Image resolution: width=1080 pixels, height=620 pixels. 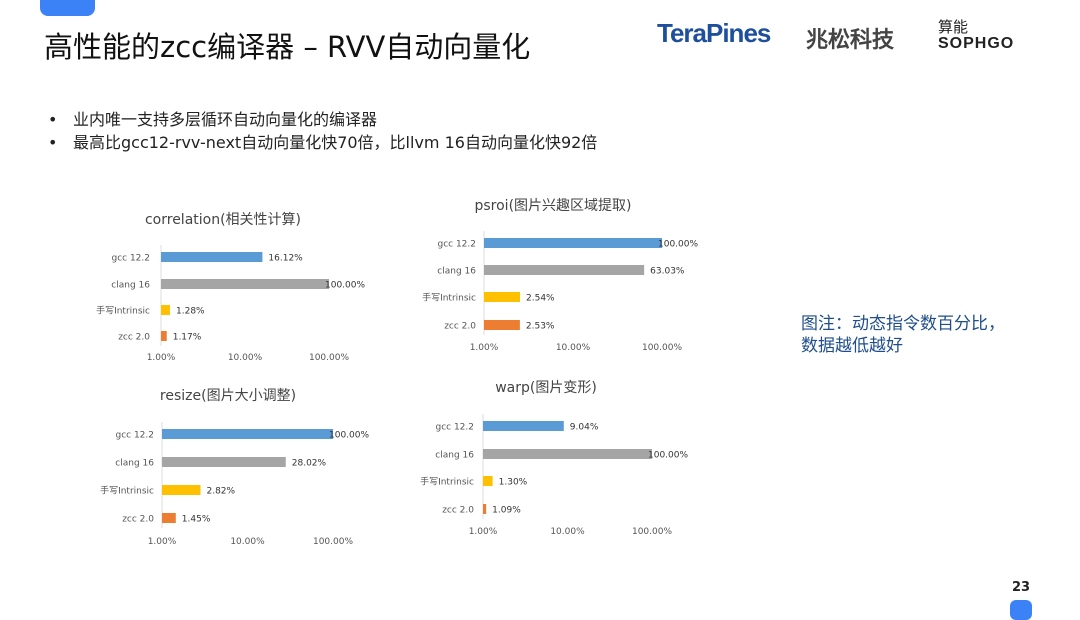 What do you see at coordinates (223, 220) in the screenshot?
I see `chart-title: correlation(相关性计算)` at bounding box center [223, 220].